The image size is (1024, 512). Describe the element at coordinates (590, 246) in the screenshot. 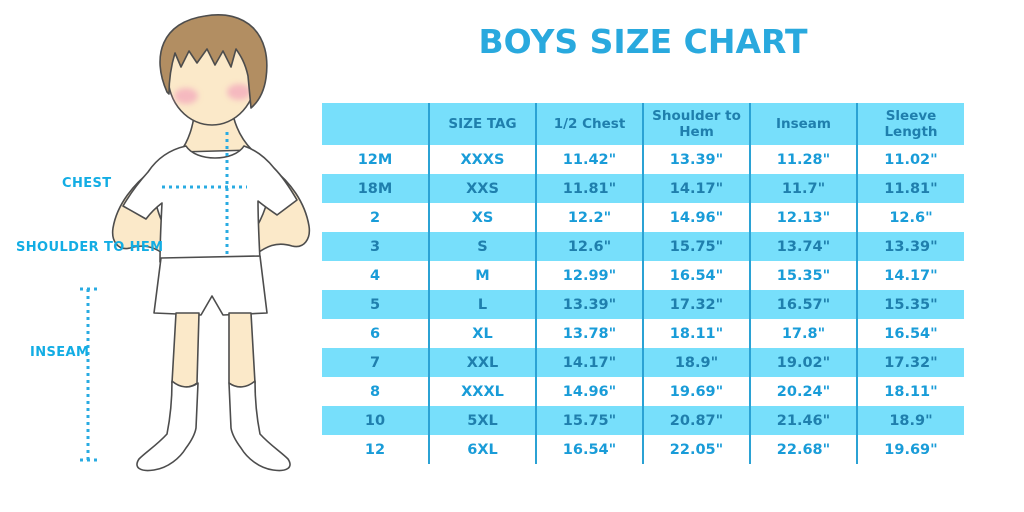

I see `cell-half-chest: 12.6"` at that location.